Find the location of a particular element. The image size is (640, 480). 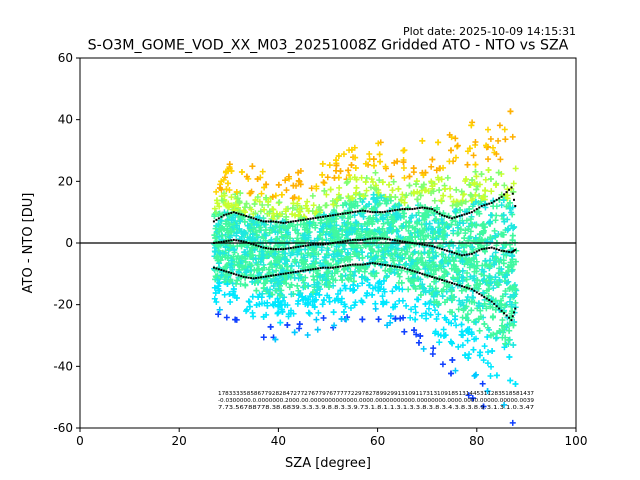

x-tick-label: 40 is located at coordinates (278, 441).